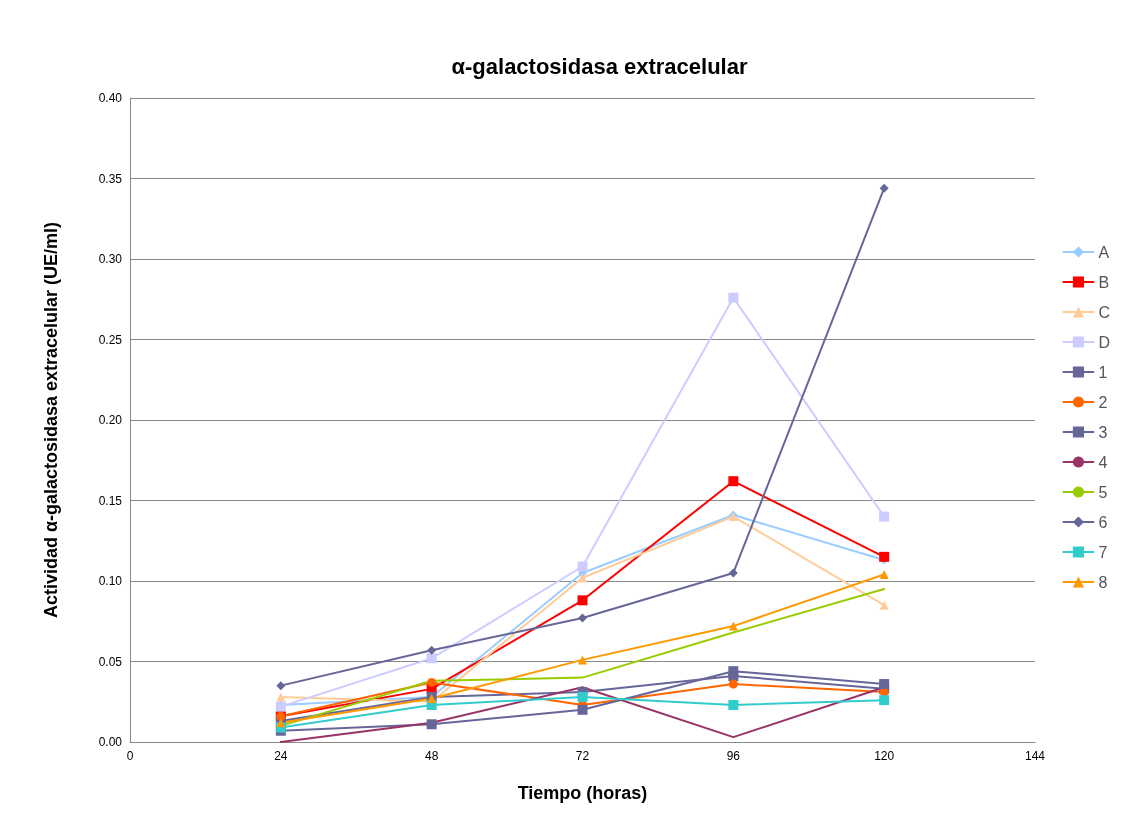 The height and width of the screenshot is (834, 1127). I want to click on legend-label: 1, so click(1103, 372).